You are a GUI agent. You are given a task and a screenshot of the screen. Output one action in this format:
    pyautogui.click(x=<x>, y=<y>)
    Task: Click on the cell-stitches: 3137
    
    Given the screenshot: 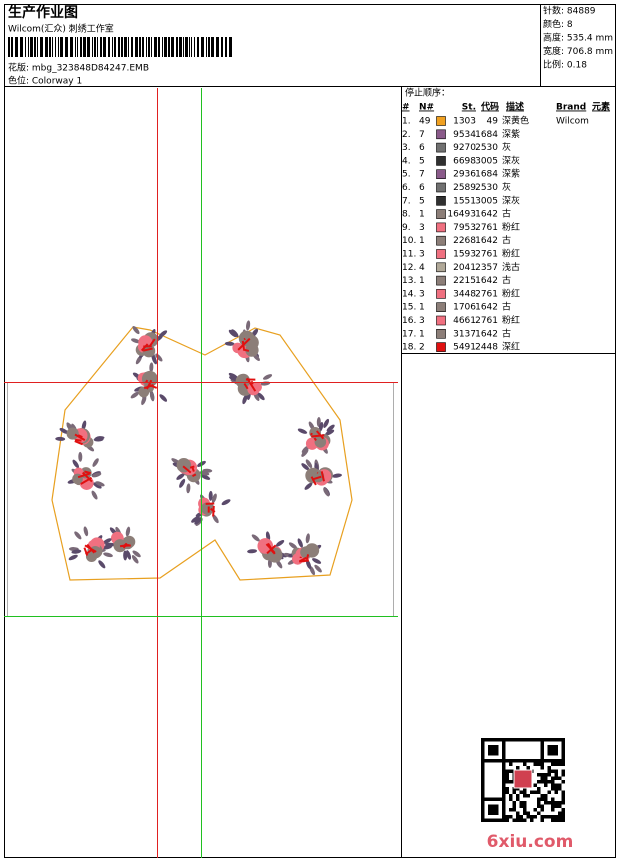 What is the action you would take?
    pyautogui.click(x=464, y=334)
    